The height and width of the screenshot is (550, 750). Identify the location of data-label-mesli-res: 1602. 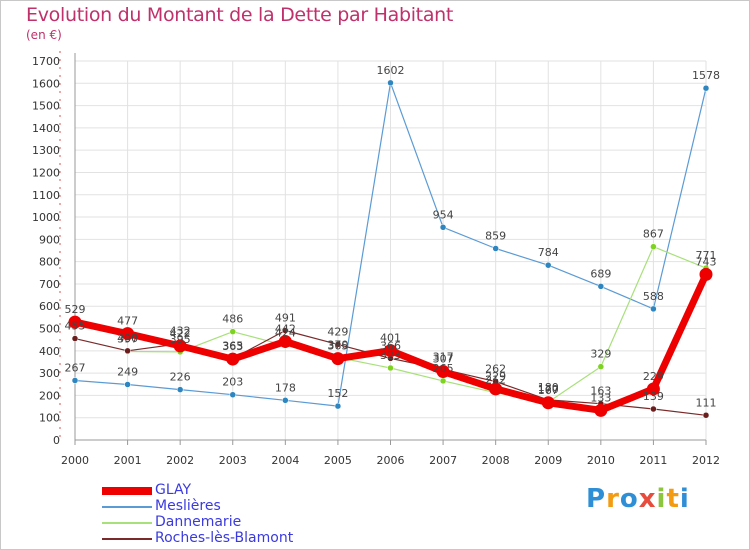
(391, 70).